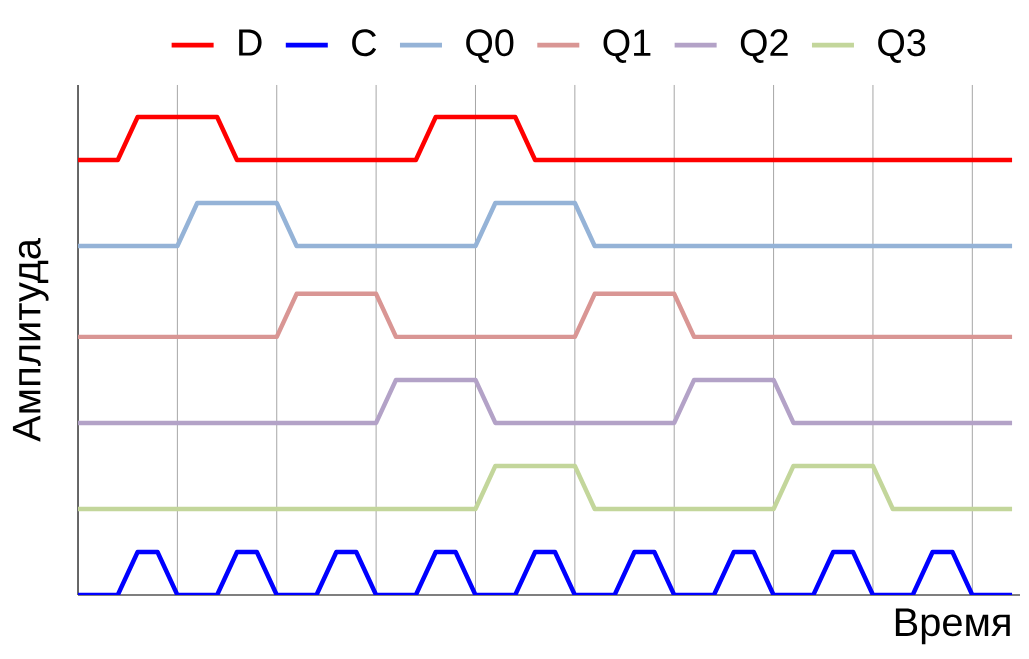  What do you see at coordinates (250, 42) in the screenshot?
I see `legend-label: D` at bounding box center [250, 42].